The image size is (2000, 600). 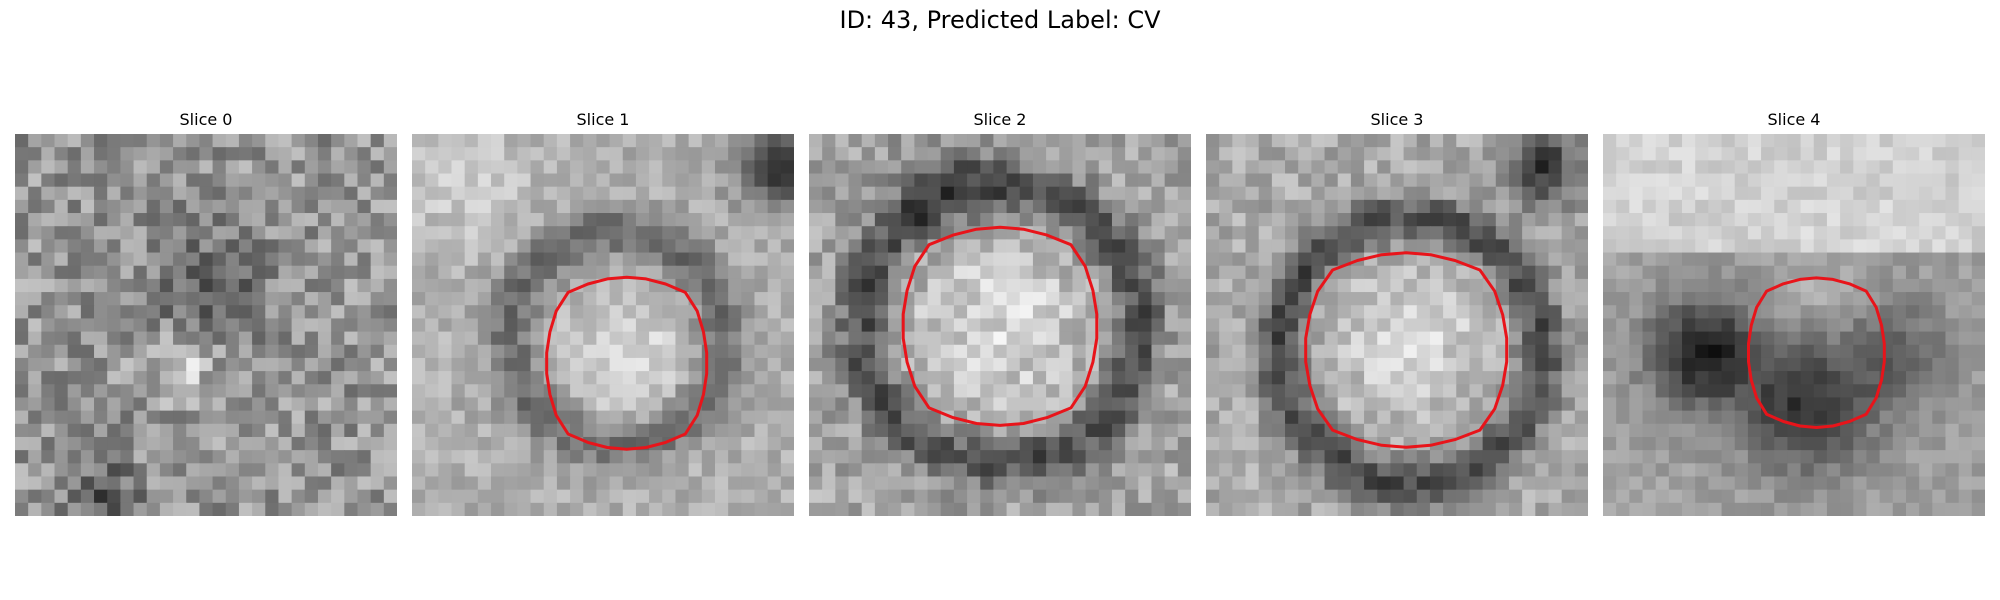 I want to click on slice-image, so click(x=603, y=325).